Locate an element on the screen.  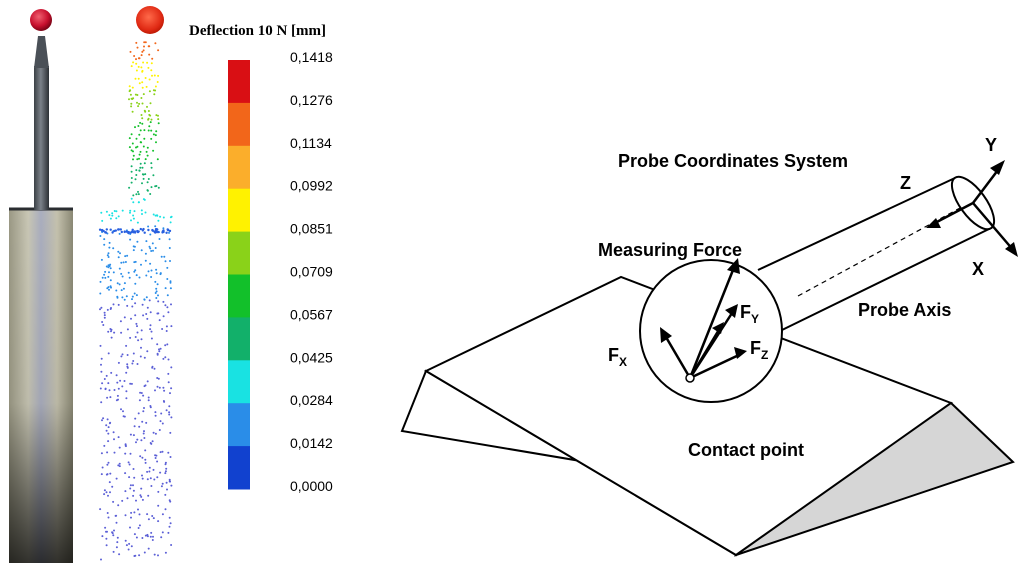
fy-label-main: F is located at coordinates (745, 312).